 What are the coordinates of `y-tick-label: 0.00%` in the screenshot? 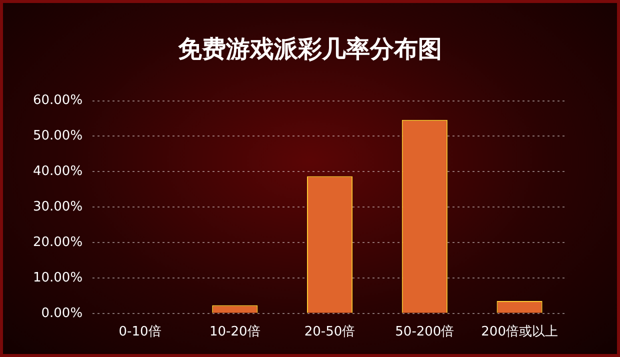 It's located at (62, 313).